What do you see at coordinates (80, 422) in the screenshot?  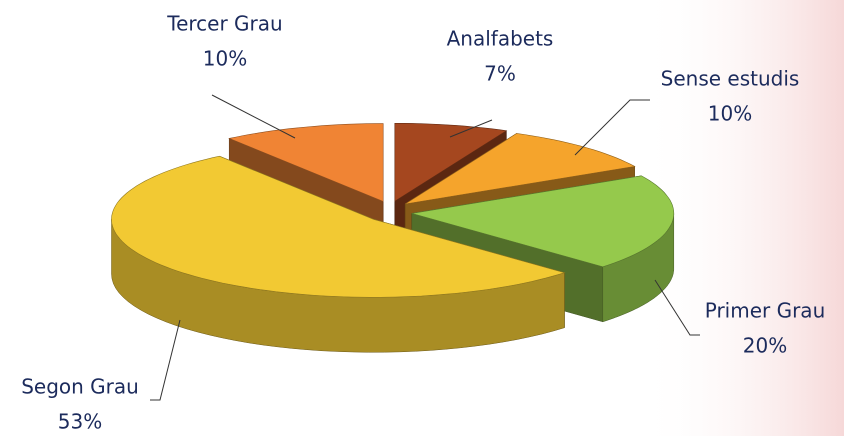 I see `slice-value-label: 53%` at bounding box center [80, 422].